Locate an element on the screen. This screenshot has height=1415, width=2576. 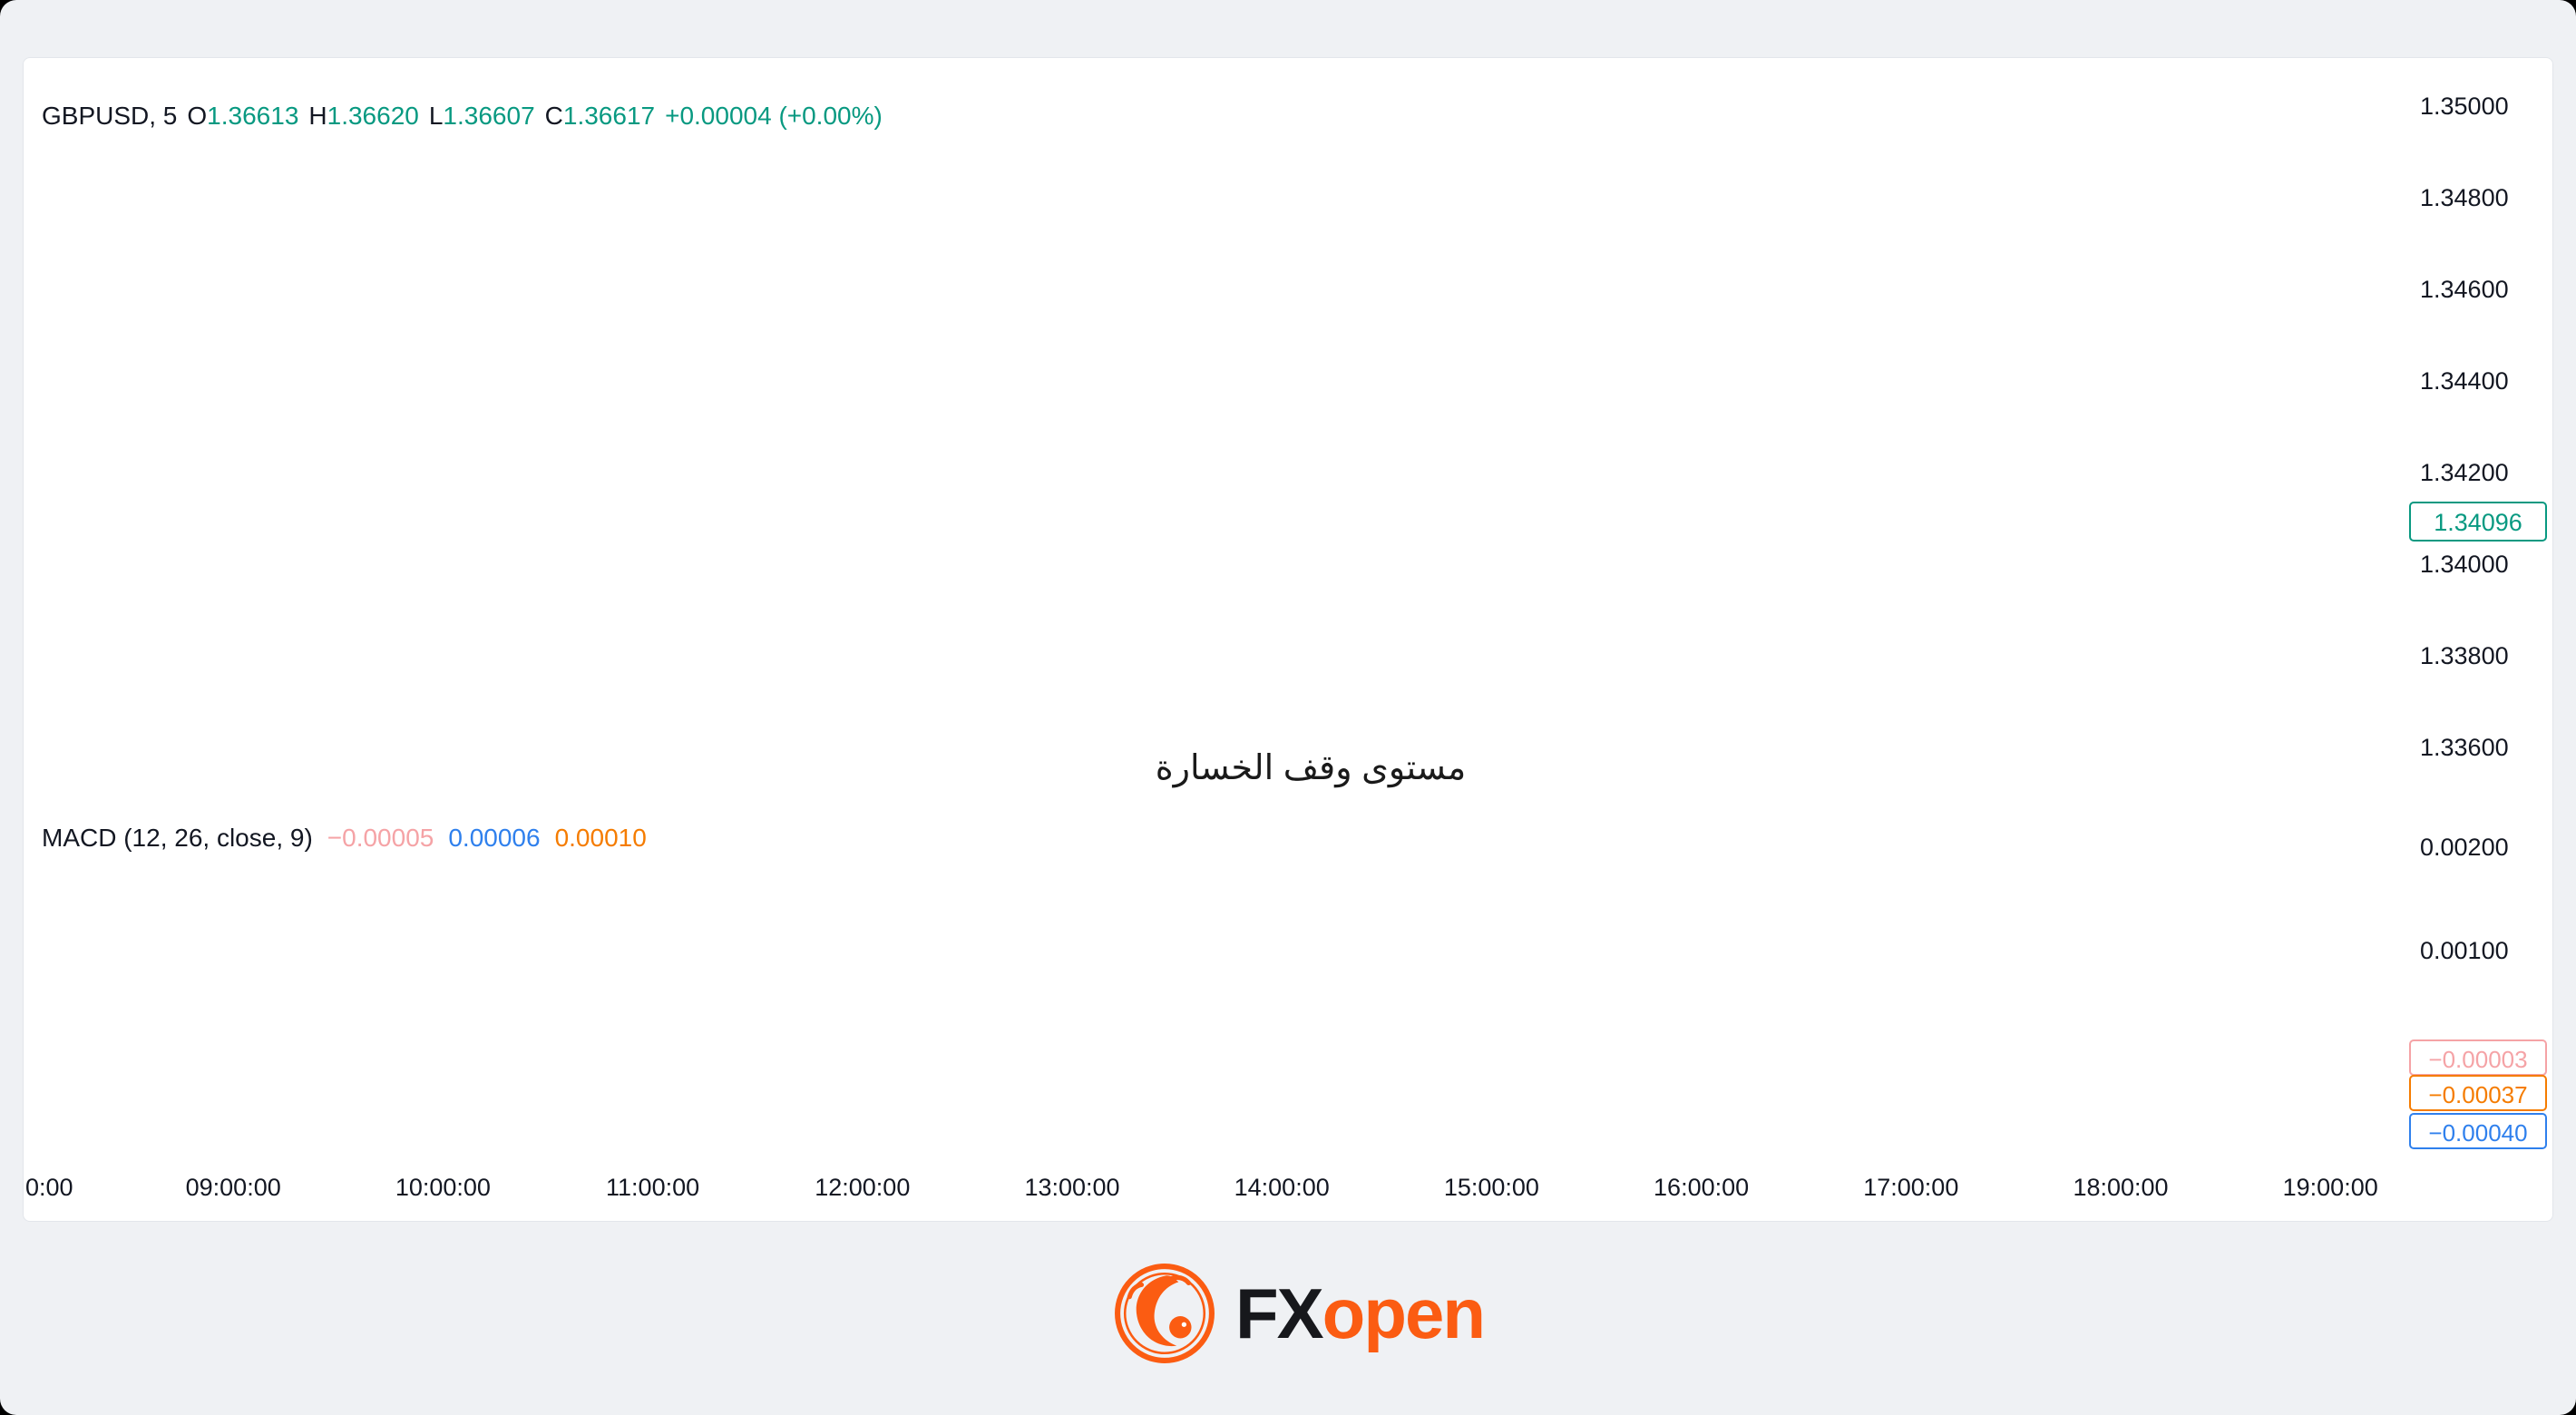
fxopen-logo: FXopen is located at coordinates (1300, 1313).